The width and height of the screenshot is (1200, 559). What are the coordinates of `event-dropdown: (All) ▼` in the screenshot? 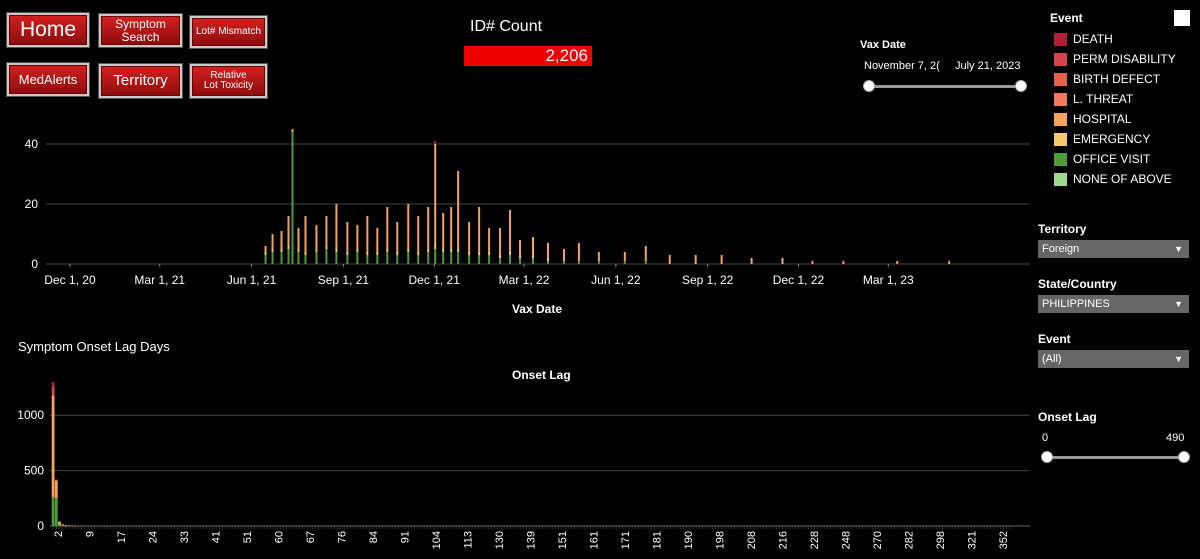 It's located at (1113, 359).